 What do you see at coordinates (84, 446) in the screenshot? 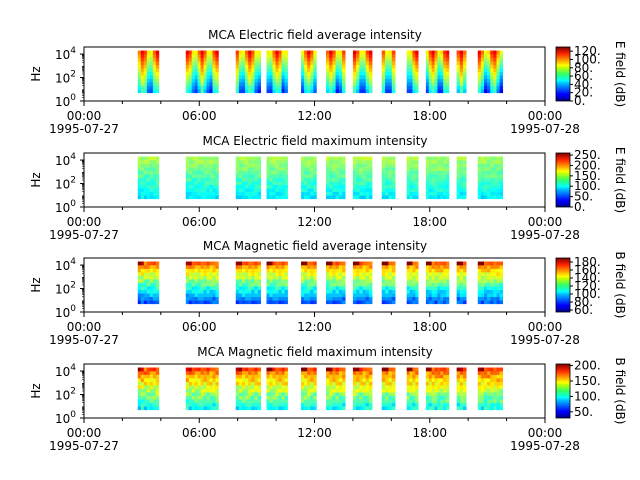
I see `x-tick-date-label: 1995-07-27` at bounding box center [84, 446].